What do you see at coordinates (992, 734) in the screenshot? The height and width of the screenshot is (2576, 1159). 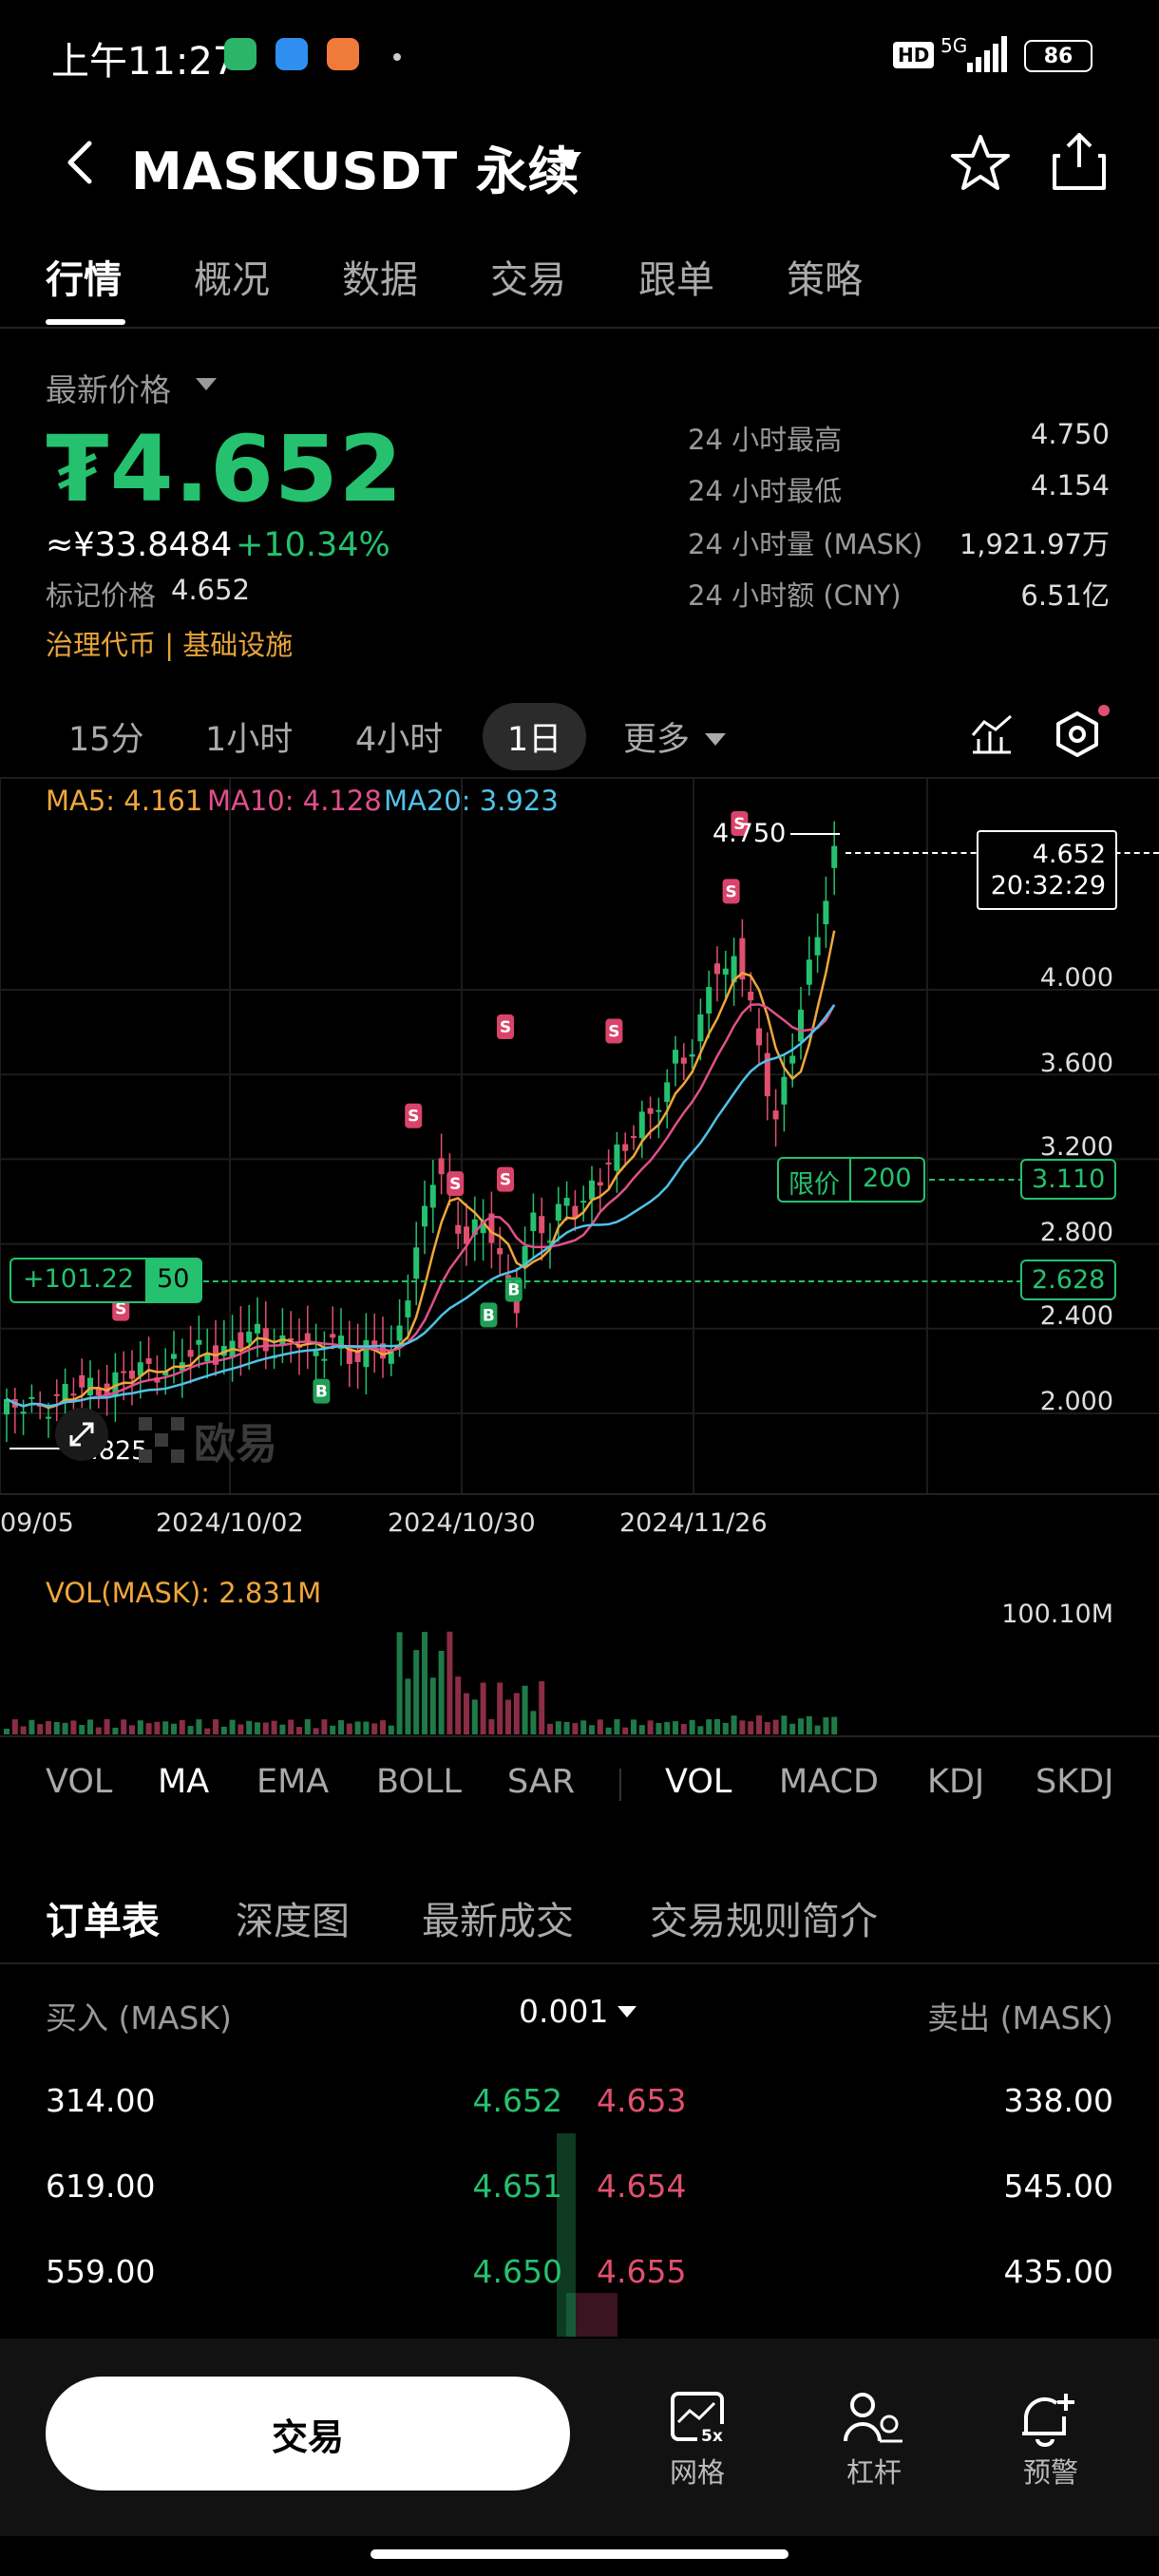 I see `indicator-chart-icon` at bounding box center [992, 734].